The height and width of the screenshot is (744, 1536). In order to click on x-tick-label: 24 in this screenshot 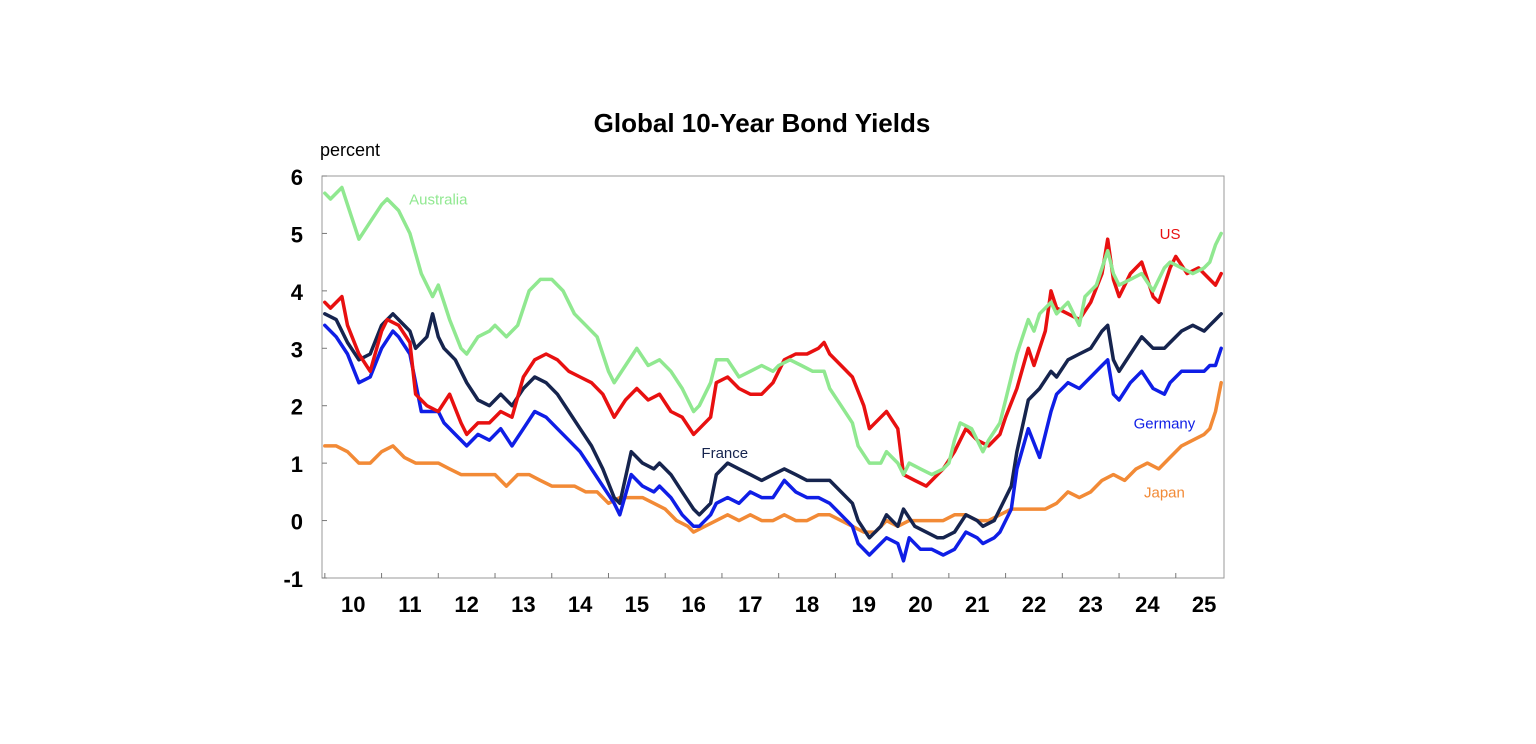, I will do `click(1147, 604)`.